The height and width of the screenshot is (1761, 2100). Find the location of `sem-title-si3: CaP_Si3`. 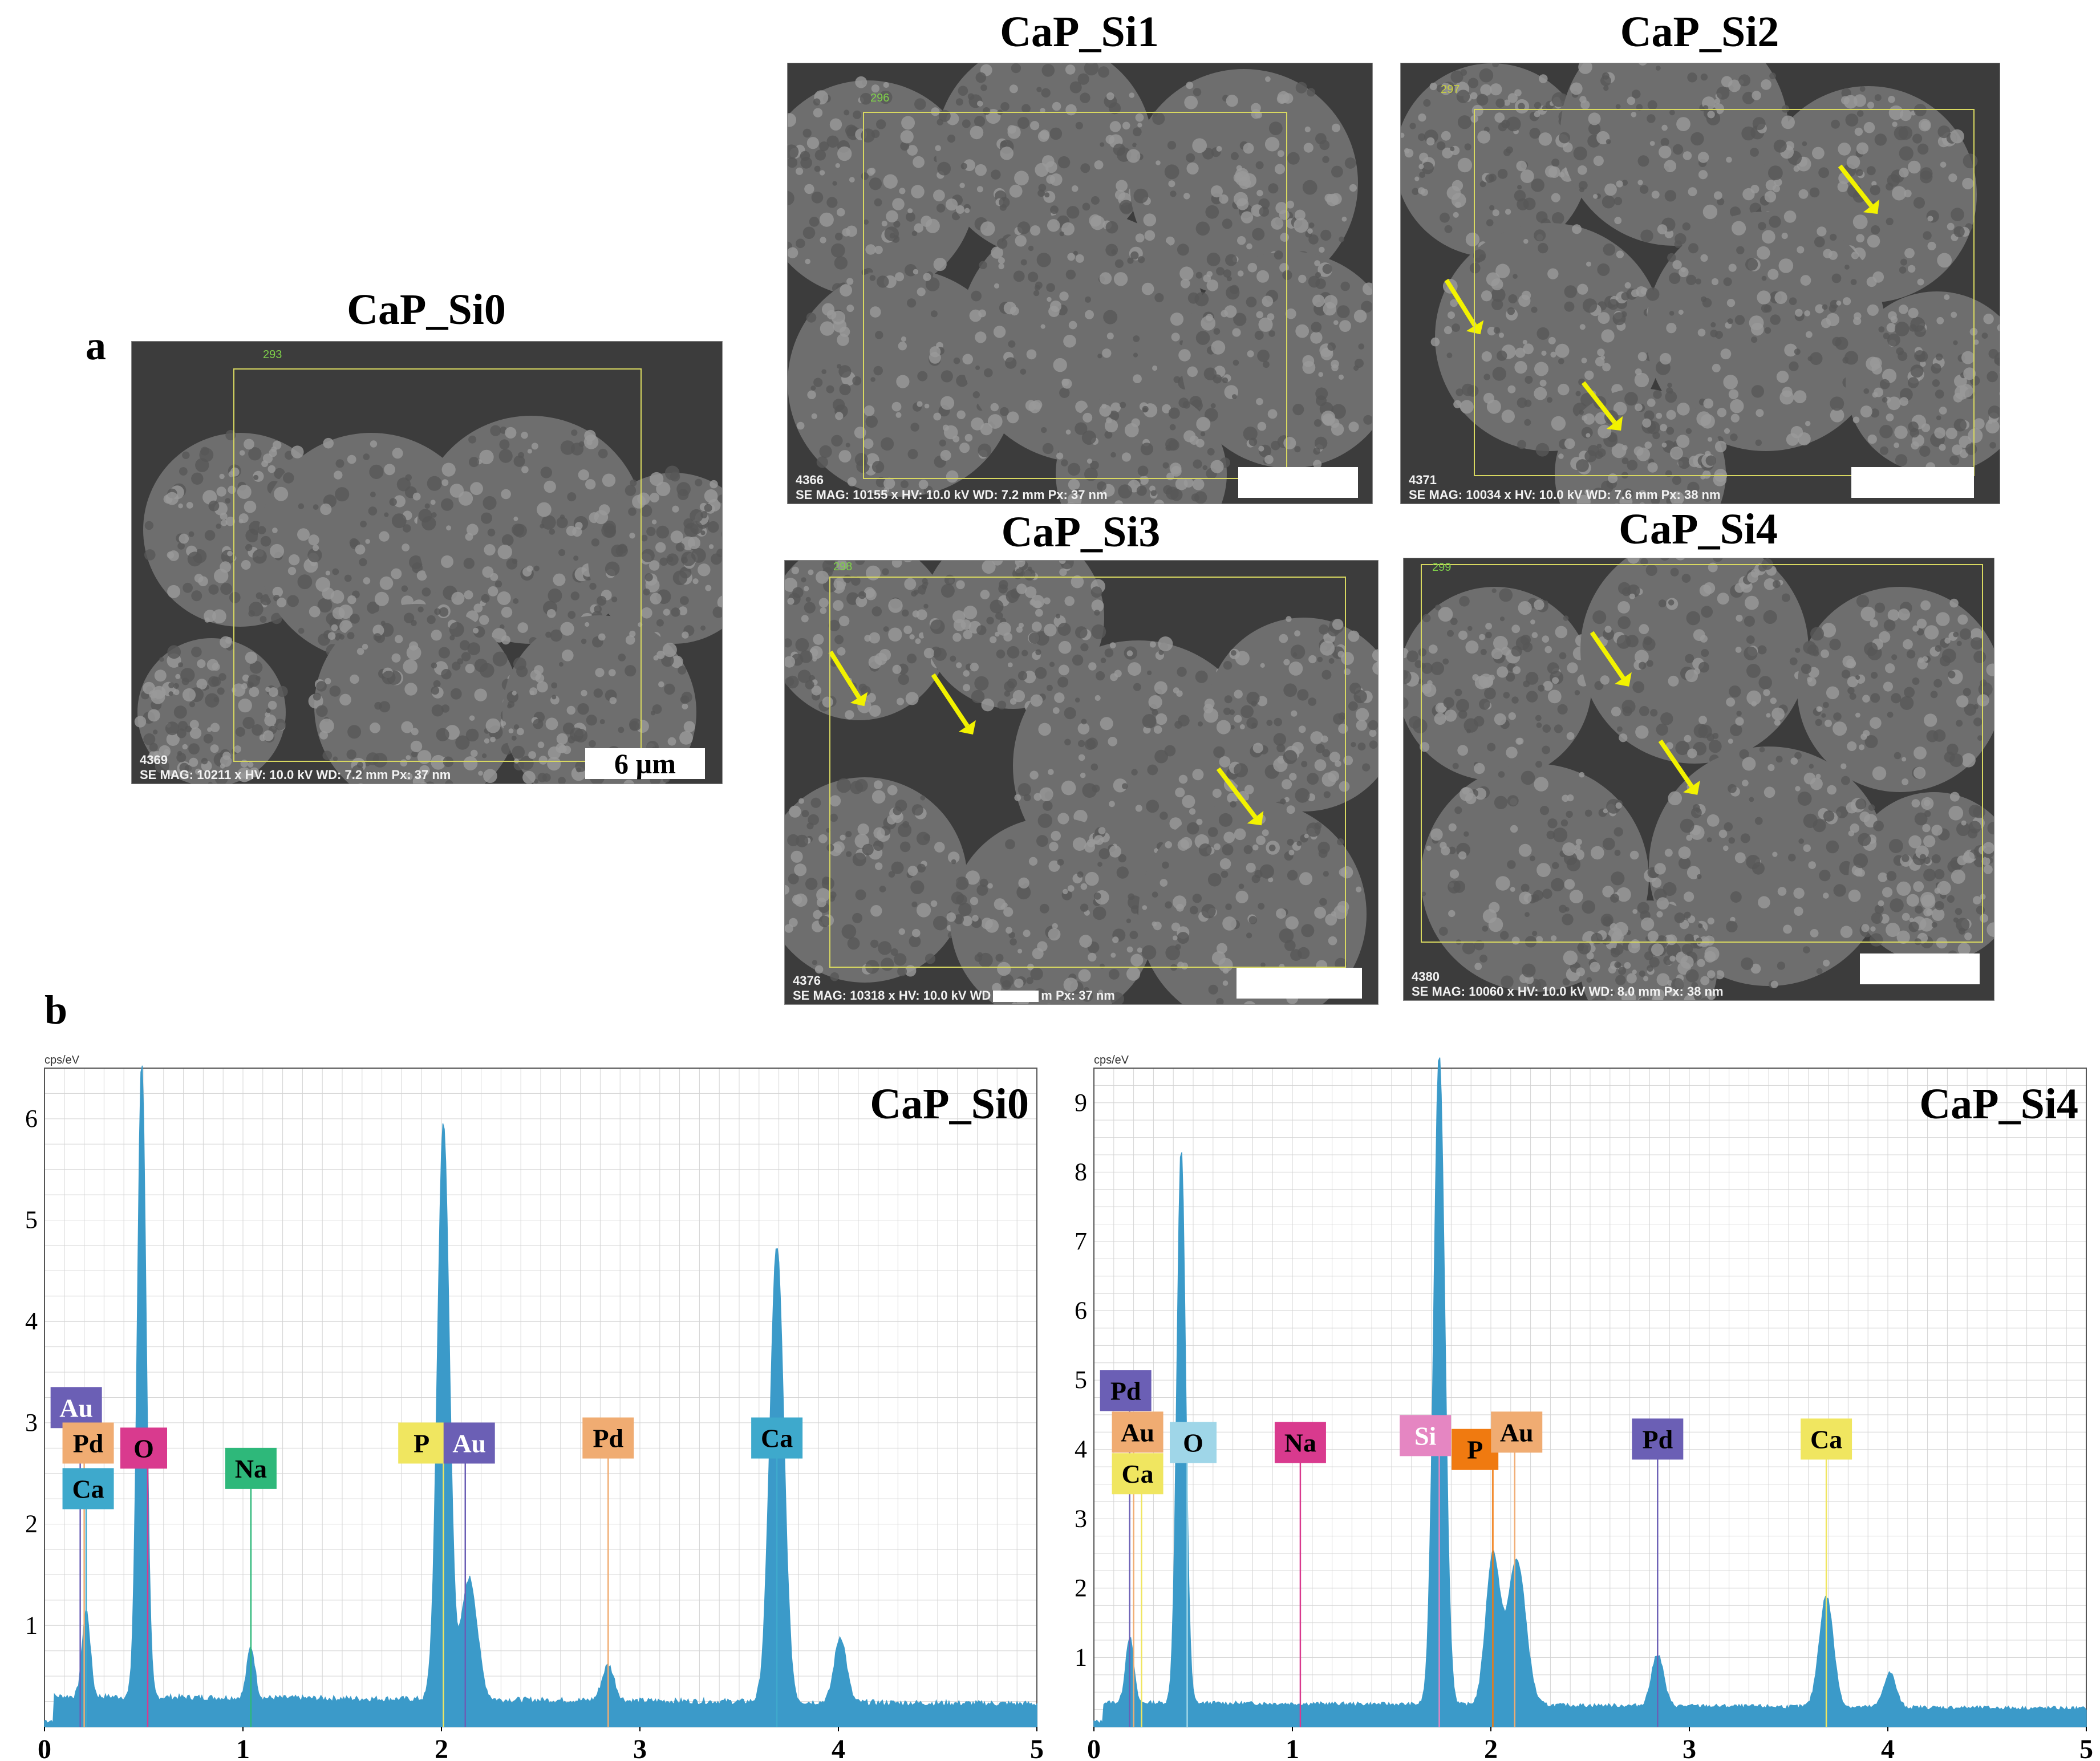

sem-title-si3: CaP_Si3 is located at coordinates (1081, 532).